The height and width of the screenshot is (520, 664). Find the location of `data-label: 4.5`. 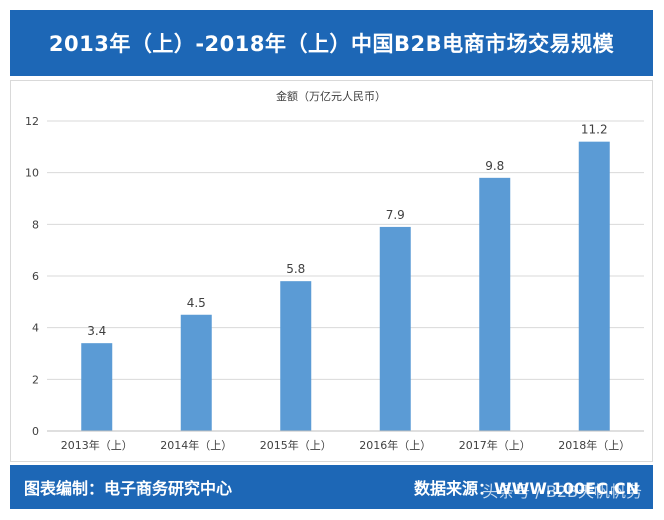

data-label: 4.5 is located at coordinates (196, 303).